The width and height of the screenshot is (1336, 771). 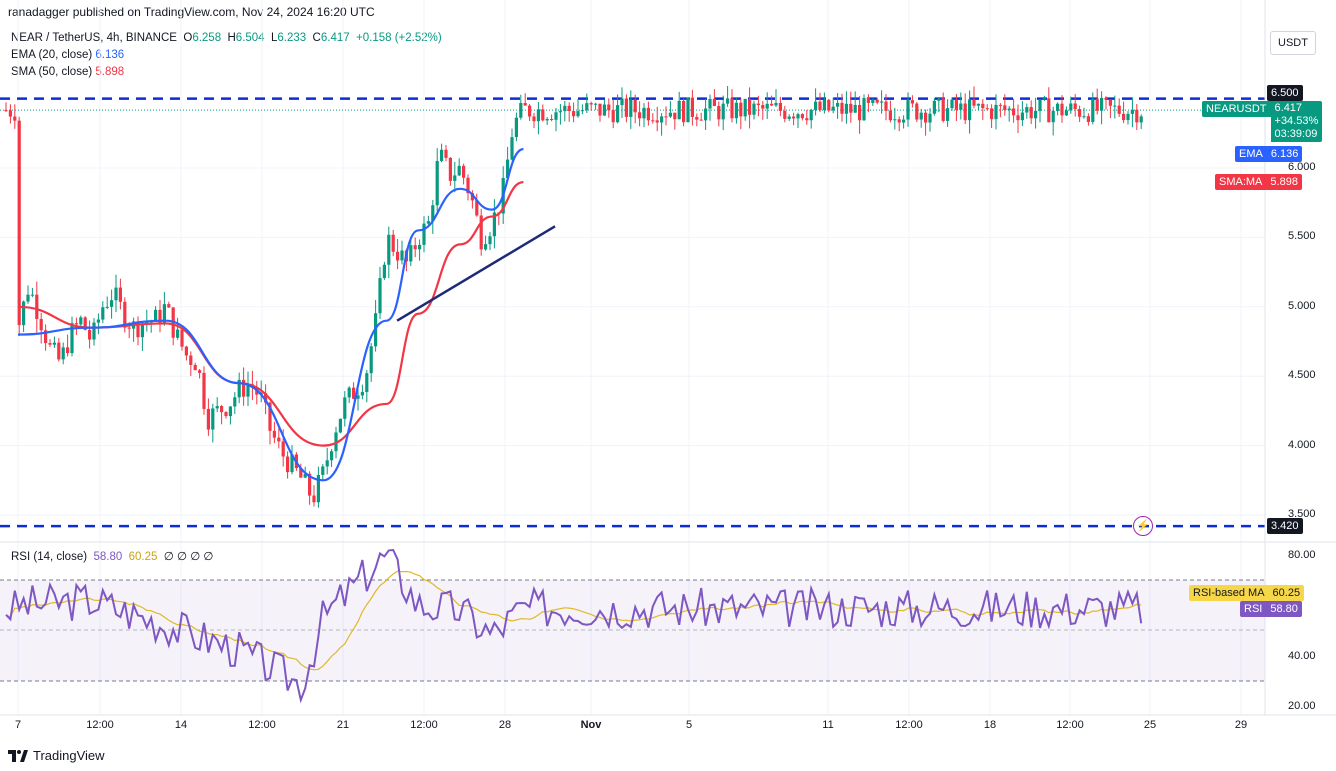 What do you see at coordinates (110, 55) in the screenshot?
I see `ema-legend-value: 6.136` at bounding box center [110, 55].